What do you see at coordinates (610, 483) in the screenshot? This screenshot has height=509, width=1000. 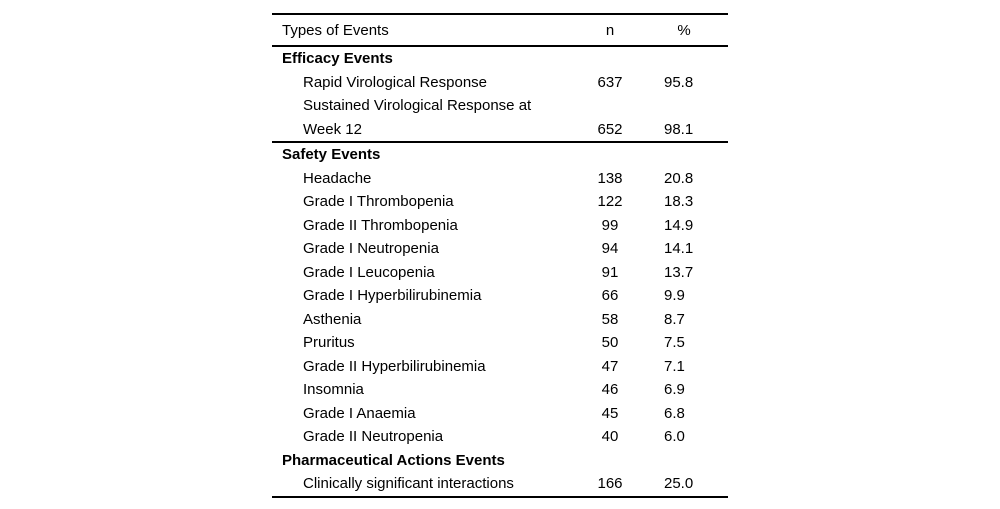 I see `event-n-value: 166` at bounding box center [610, 483].